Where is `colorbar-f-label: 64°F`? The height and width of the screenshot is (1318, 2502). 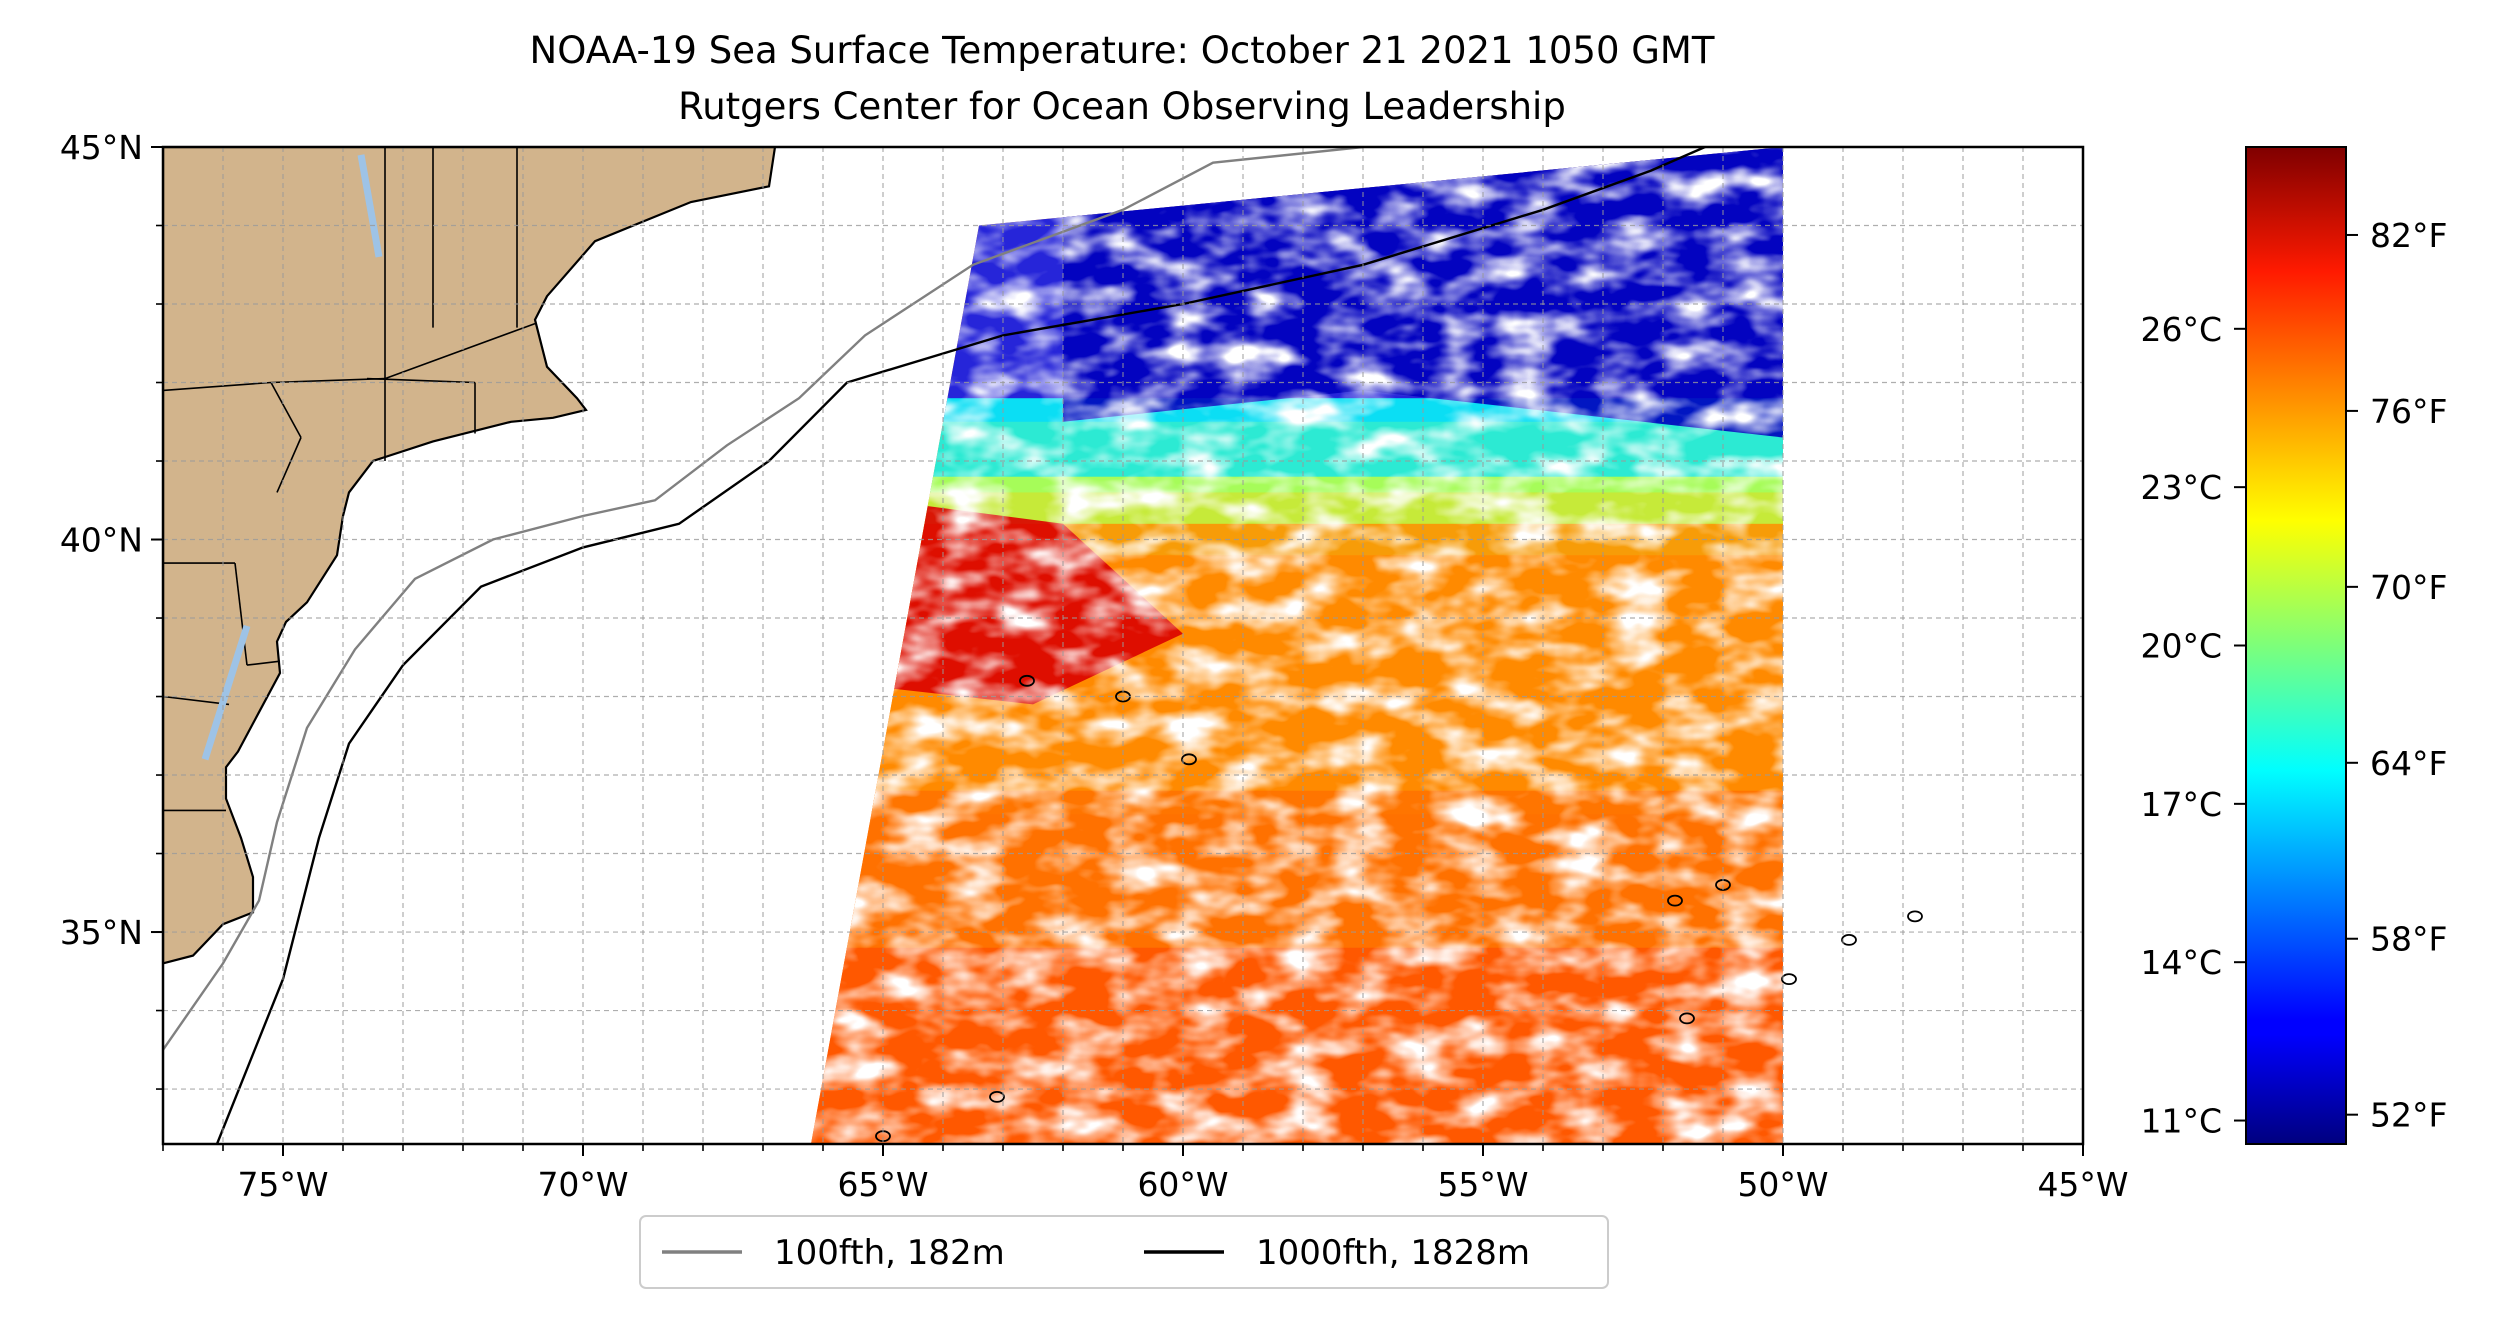 colorbar-f-label: 64°F is located at coordinates (2408, 763).